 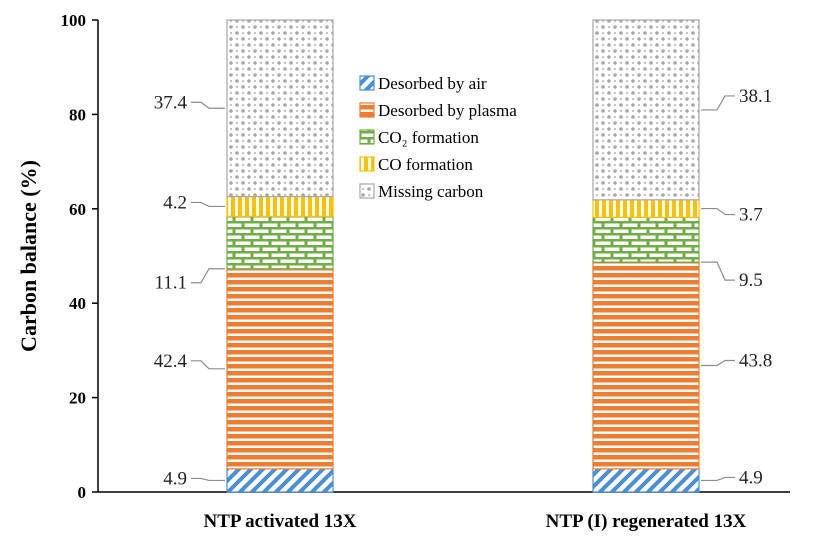 I want to click on data-label: 4.2, so click(x=175, y=202).